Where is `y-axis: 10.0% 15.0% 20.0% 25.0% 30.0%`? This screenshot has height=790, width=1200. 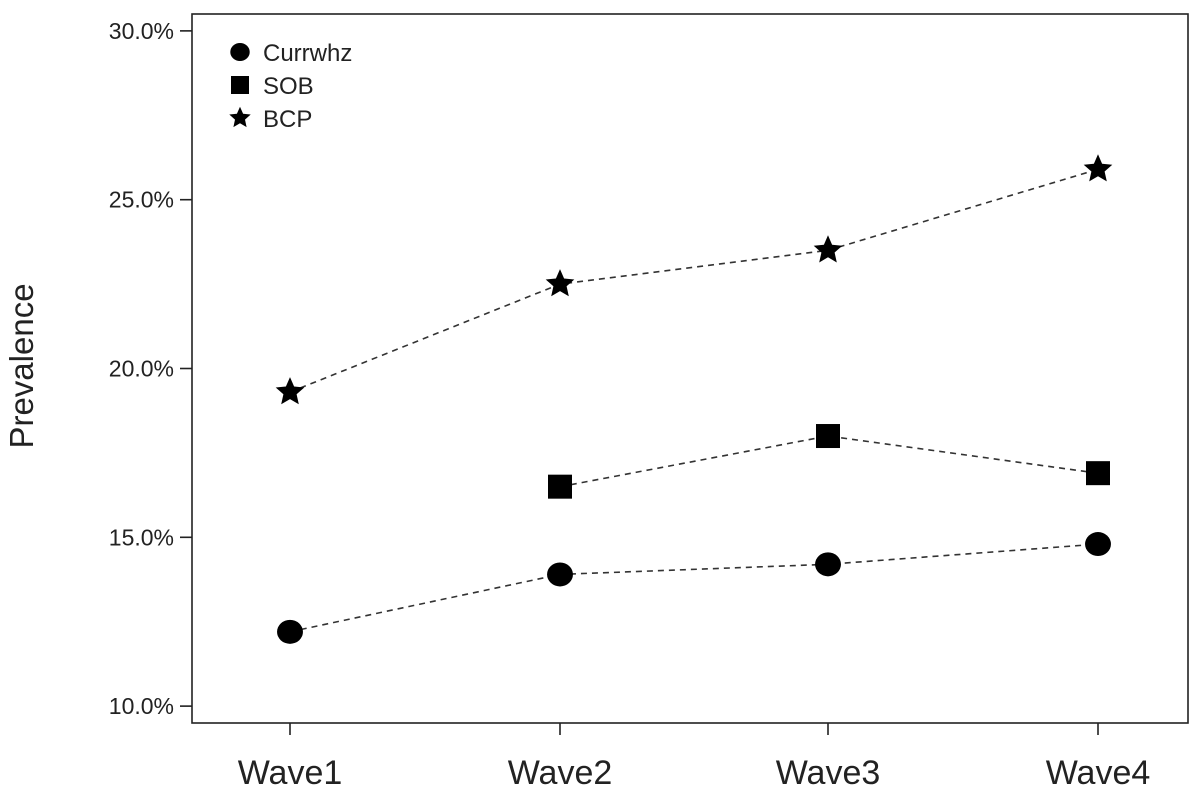
y-axis: 10.0% 15.0% 20.0% 25.0% 30.0% is located at coordinates (150, 368).